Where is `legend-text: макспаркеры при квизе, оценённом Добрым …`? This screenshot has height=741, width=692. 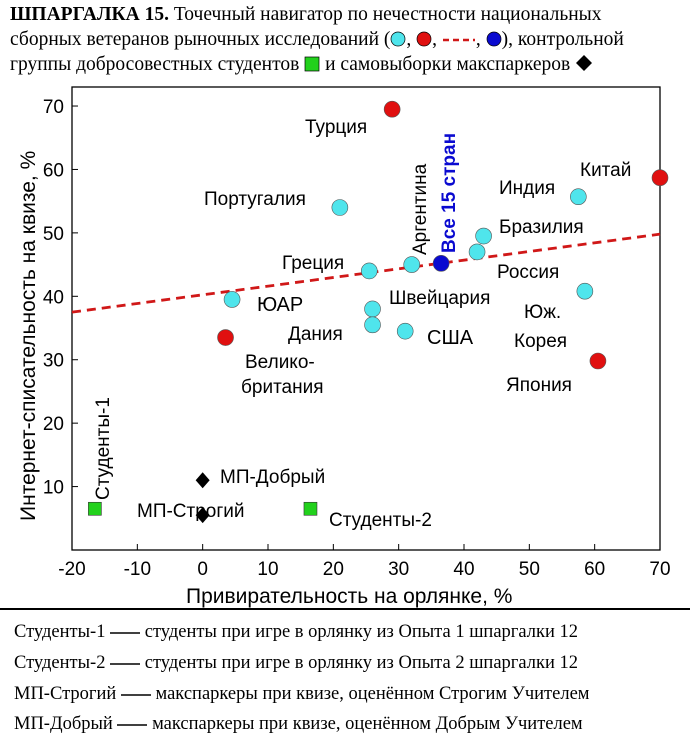 legend-text: макспаркеры при квизе, оценённом Добрым … is located at coordinates (367, 724).